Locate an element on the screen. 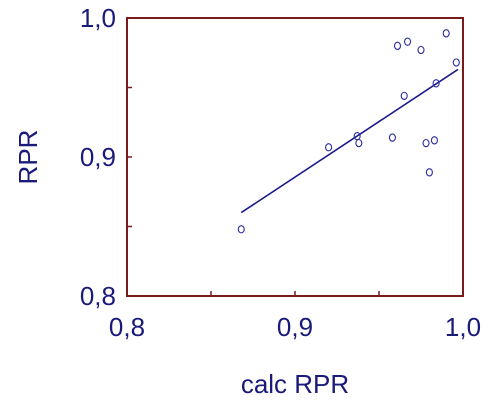  x-axis-title: calc RPR is located at coordinates (295, 384).